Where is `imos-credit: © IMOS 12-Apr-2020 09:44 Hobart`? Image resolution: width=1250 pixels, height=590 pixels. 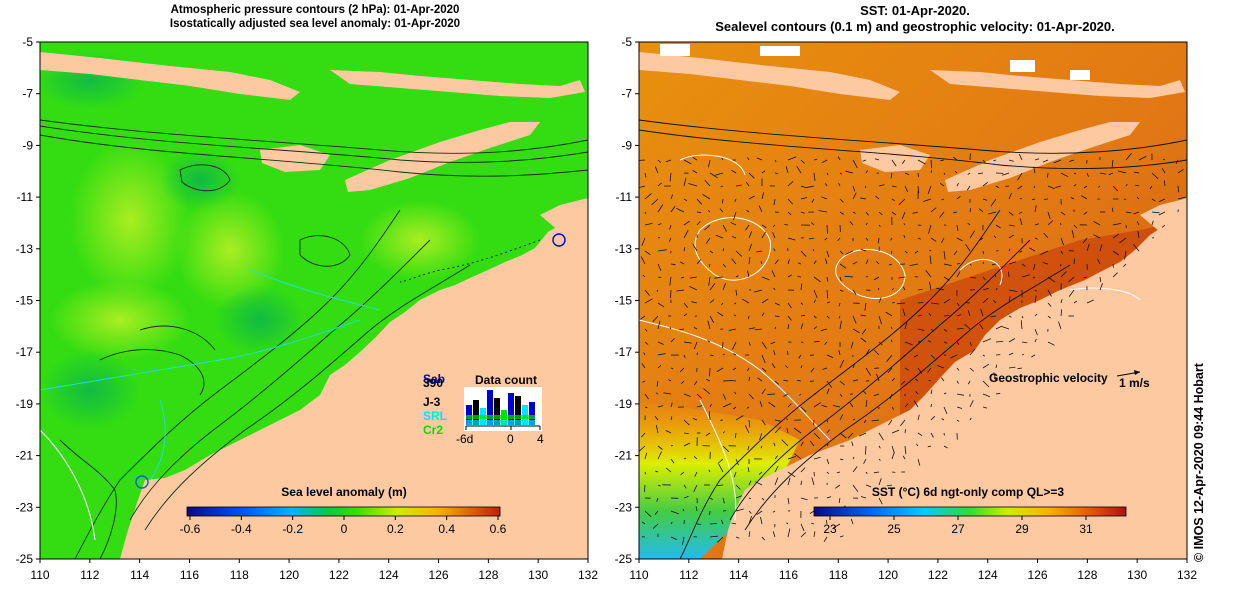 imos-credit: © IMOS 12-Apr-2020 09:44 Hobart is located at coordinates (1199, 462).